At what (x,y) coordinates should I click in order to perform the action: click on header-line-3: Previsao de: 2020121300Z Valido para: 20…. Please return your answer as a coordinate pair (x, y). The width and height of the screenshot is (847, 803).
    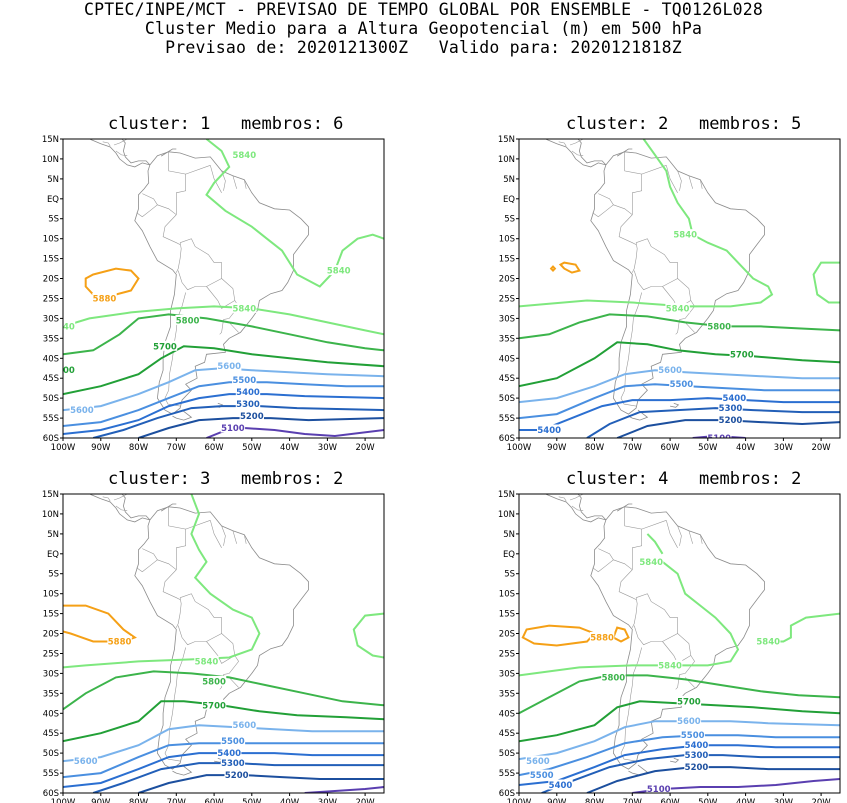
    Looking at the image, I should click on (423, 47).